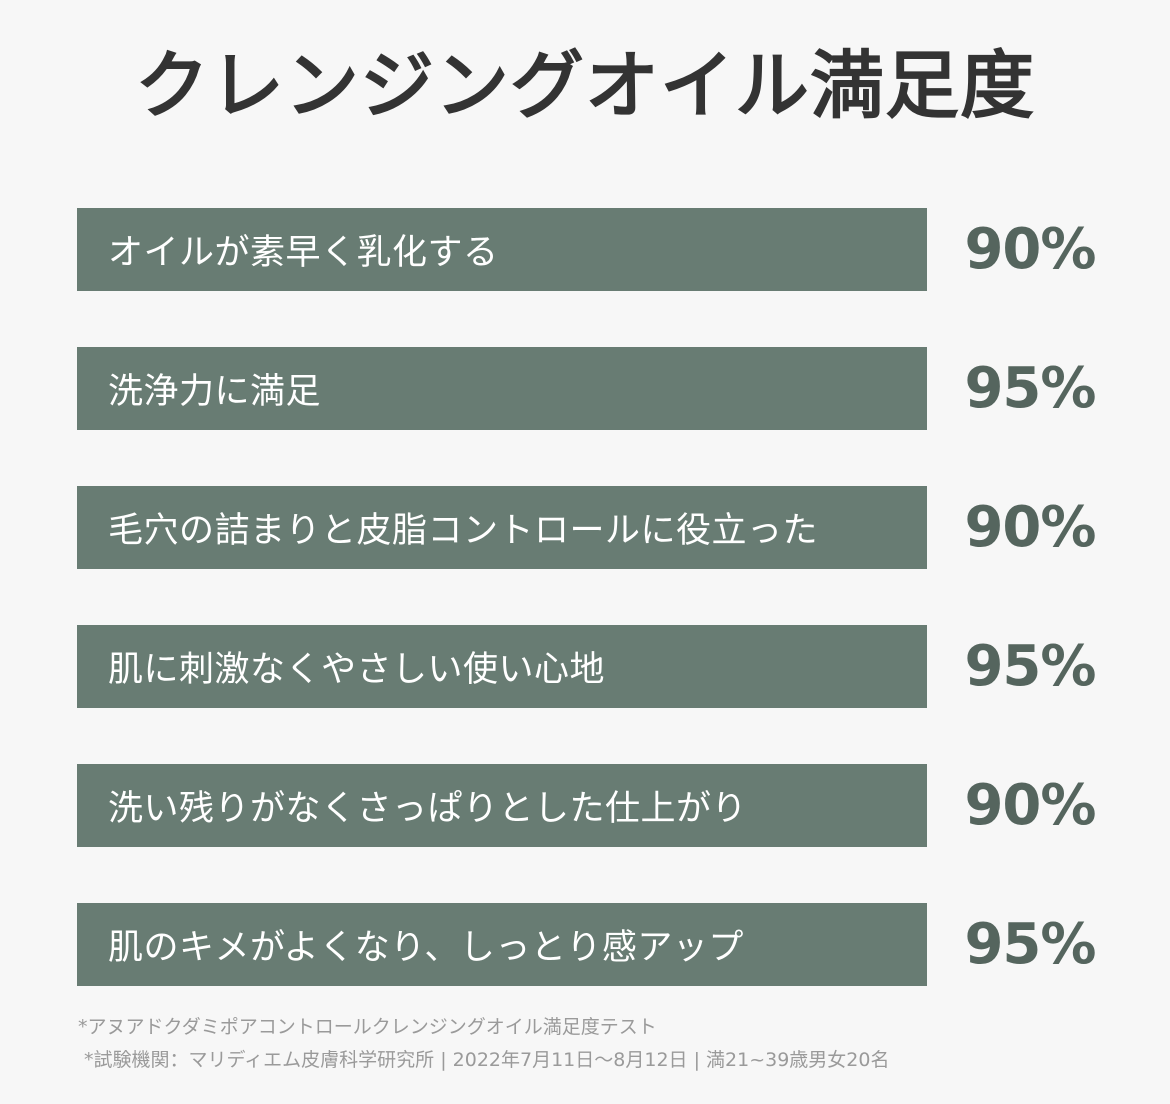  I want to click on item-bar: 洗浄力に満足, so click(502, 388).